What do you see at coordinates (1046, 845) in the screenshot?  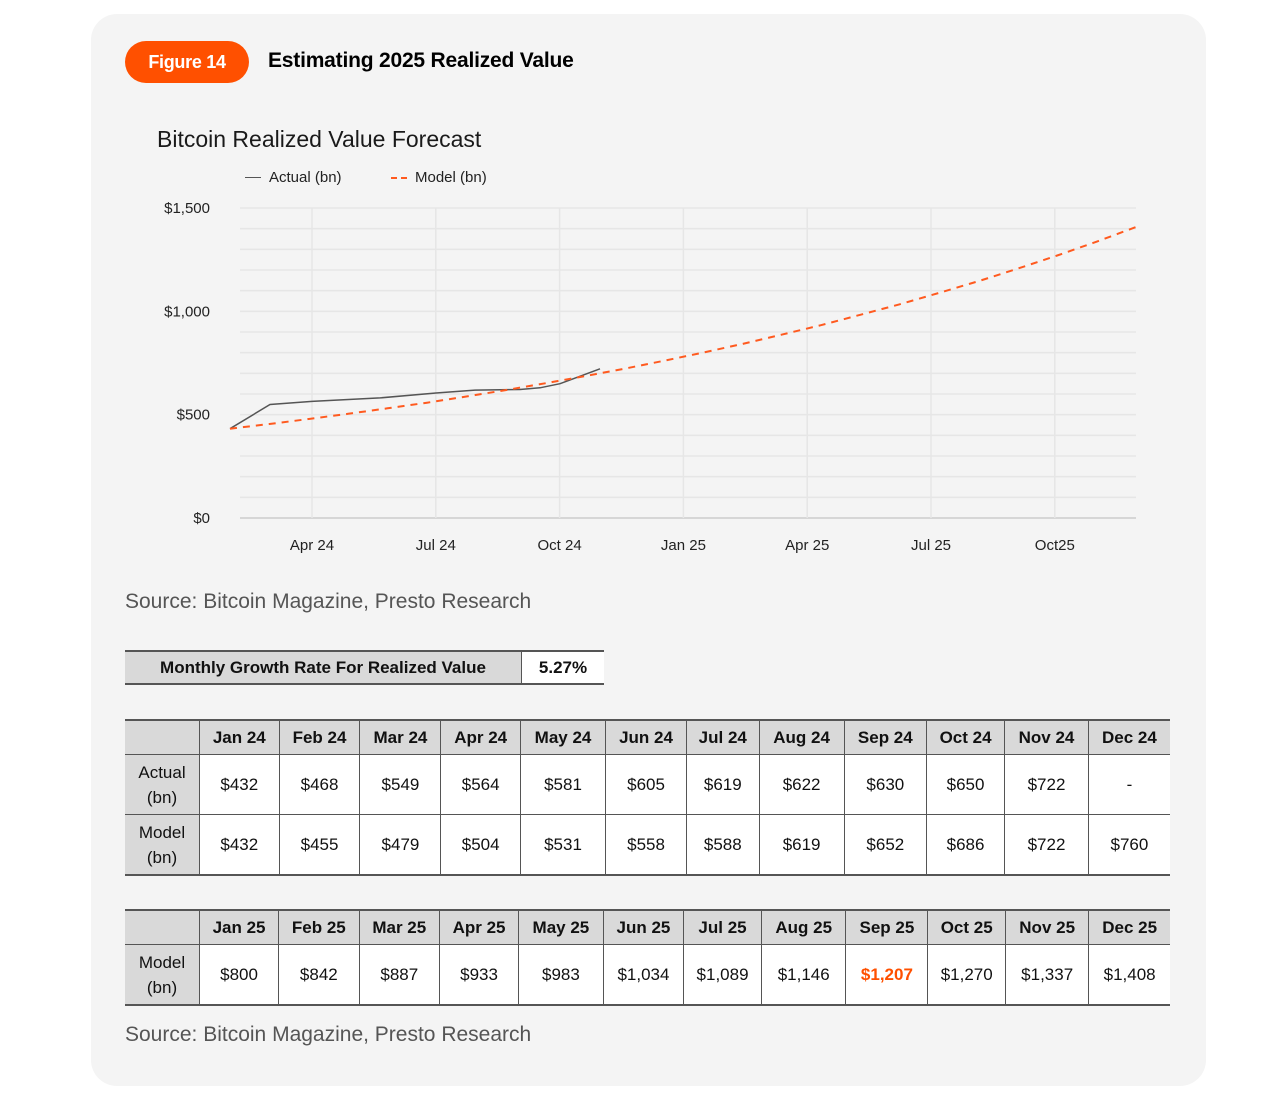 I see `table-cell: $722` at bounding box center [1046, 845].